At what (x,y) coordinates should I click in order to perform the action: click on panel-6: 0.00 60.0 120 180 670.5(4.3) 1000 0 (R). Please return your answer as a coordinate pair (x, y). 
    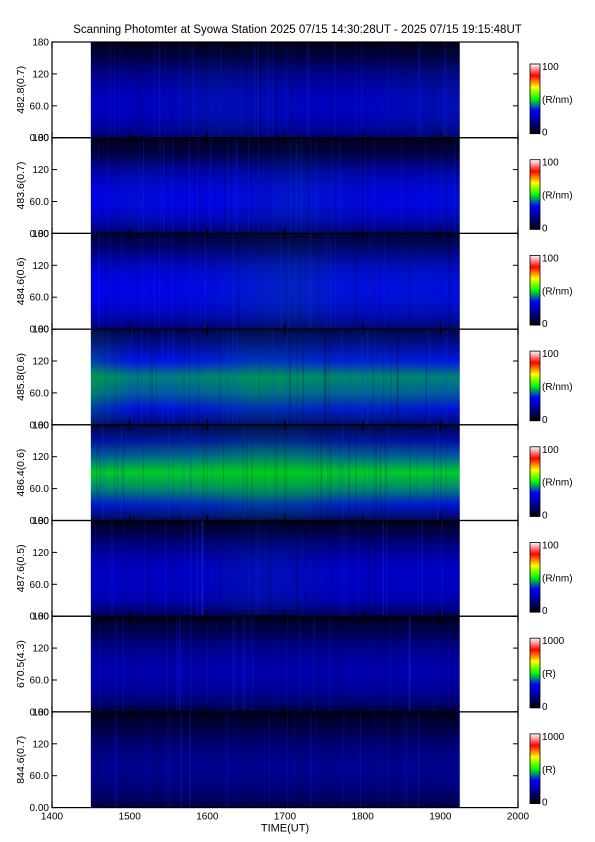
    Looking at the image, I should click on (290, 665).